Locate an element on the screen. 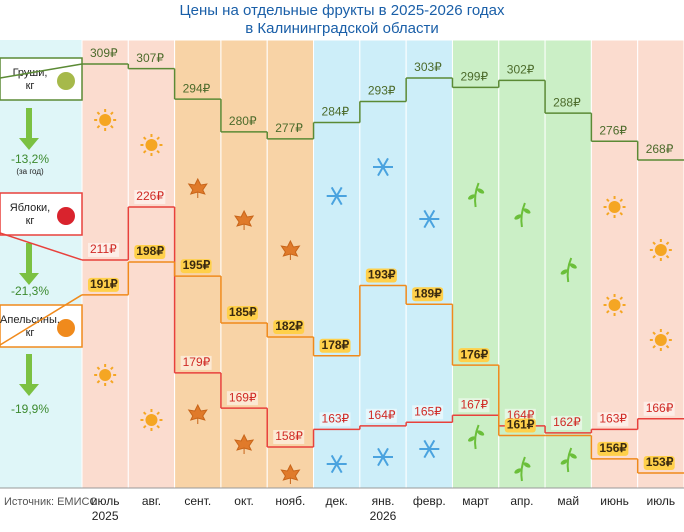  value-label: 211₽ is located at coordinates (103, 249).